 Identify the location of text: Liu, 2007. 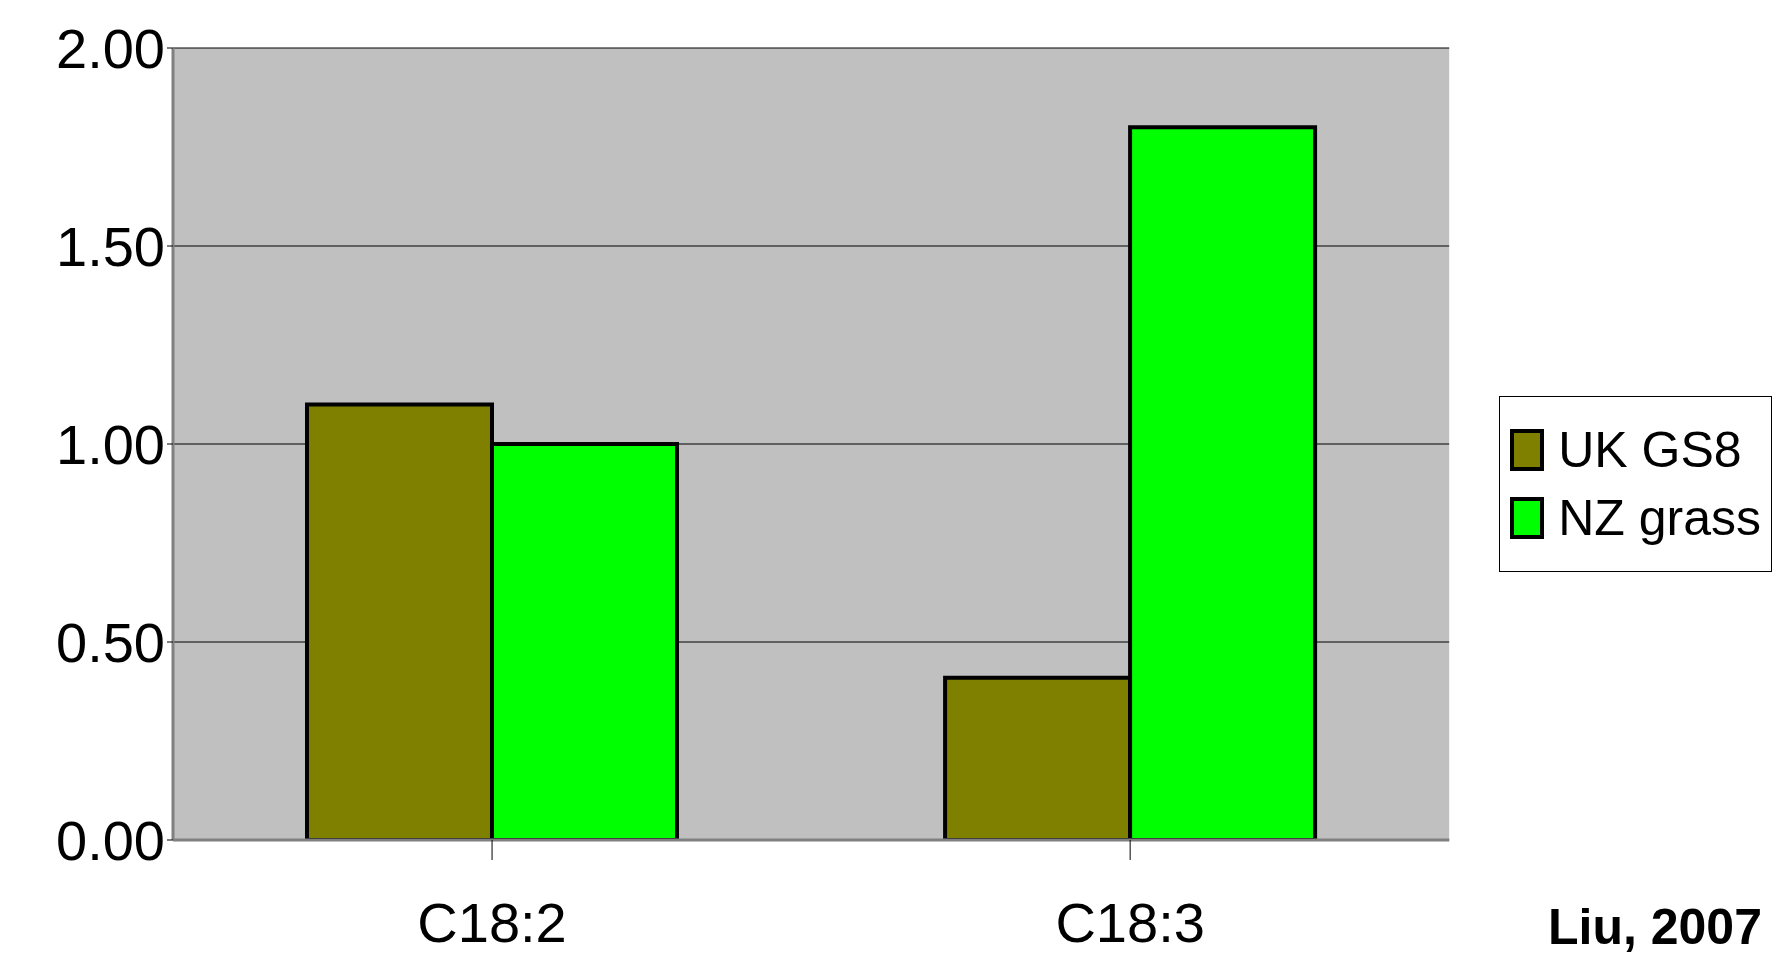
(1655, 927).